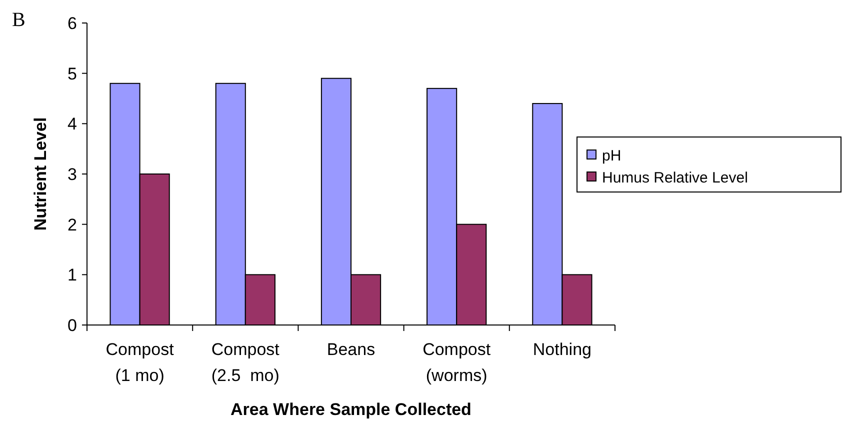 This screenshot has width=847, height=444. I want to click on y-tick-label: 2, so click(72, 224).